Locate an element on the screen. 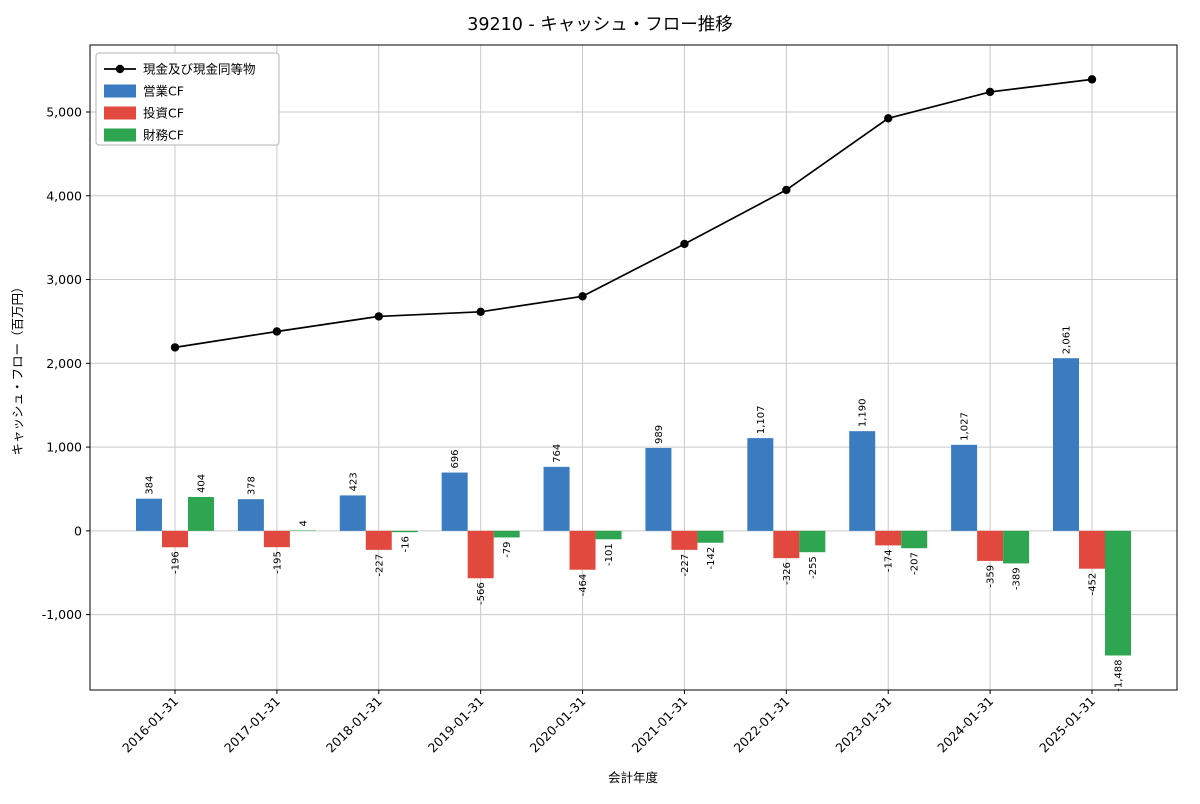  chart-title: 39210 - キャッシュ・フロー推移 is located at coordinates (600, 25).